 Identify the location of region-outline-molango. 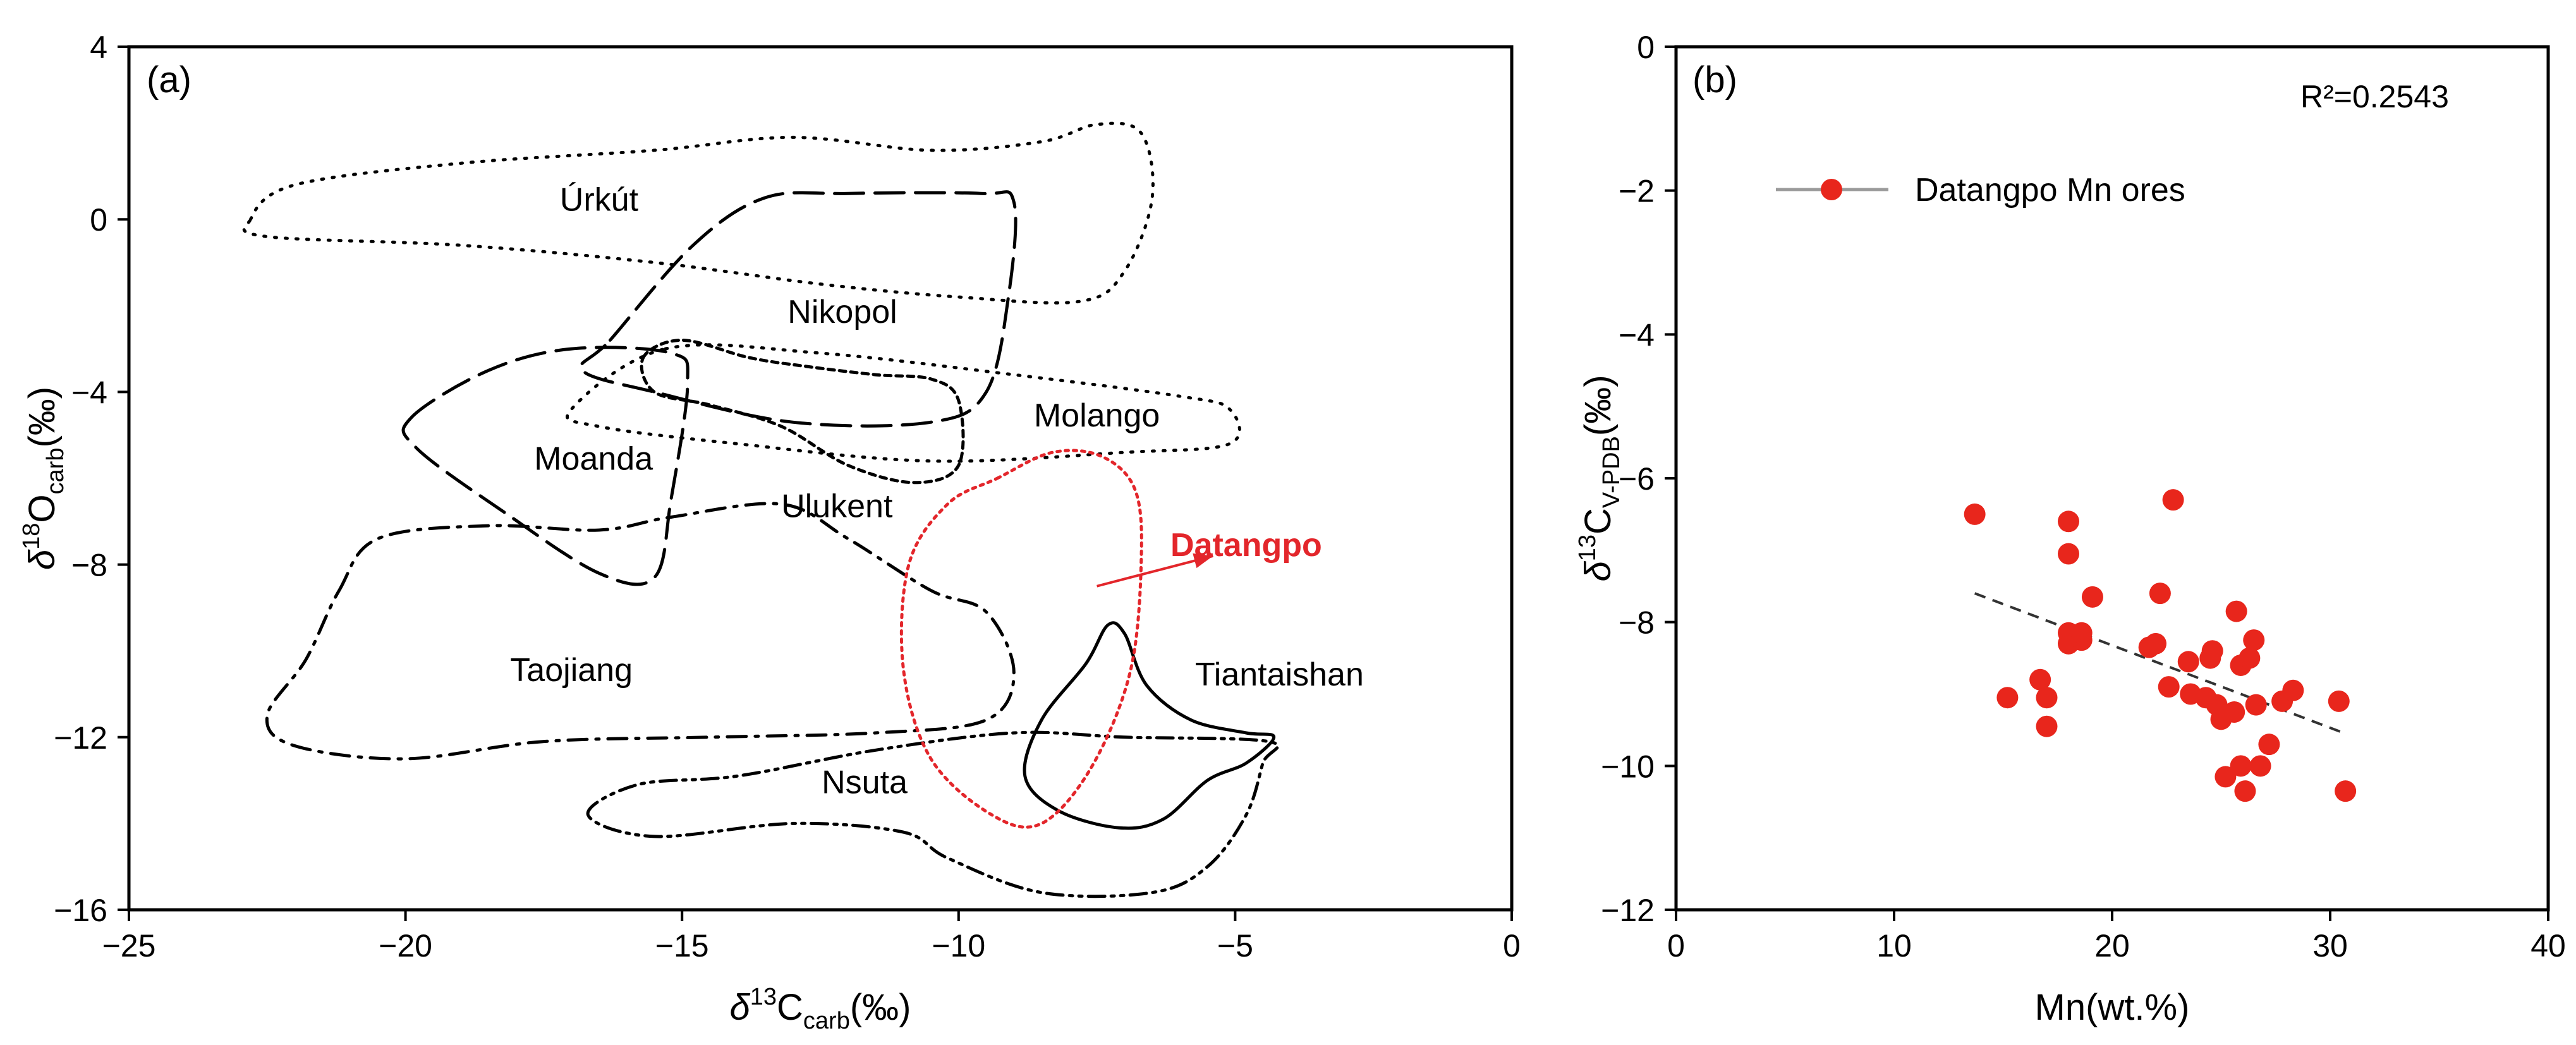
(904, 403).